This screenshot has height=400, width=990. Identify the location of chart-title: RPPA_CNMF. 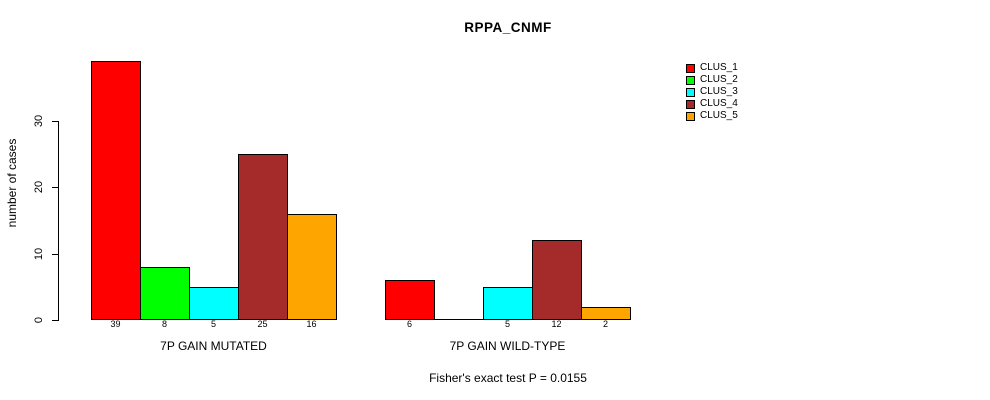
(508, 27).